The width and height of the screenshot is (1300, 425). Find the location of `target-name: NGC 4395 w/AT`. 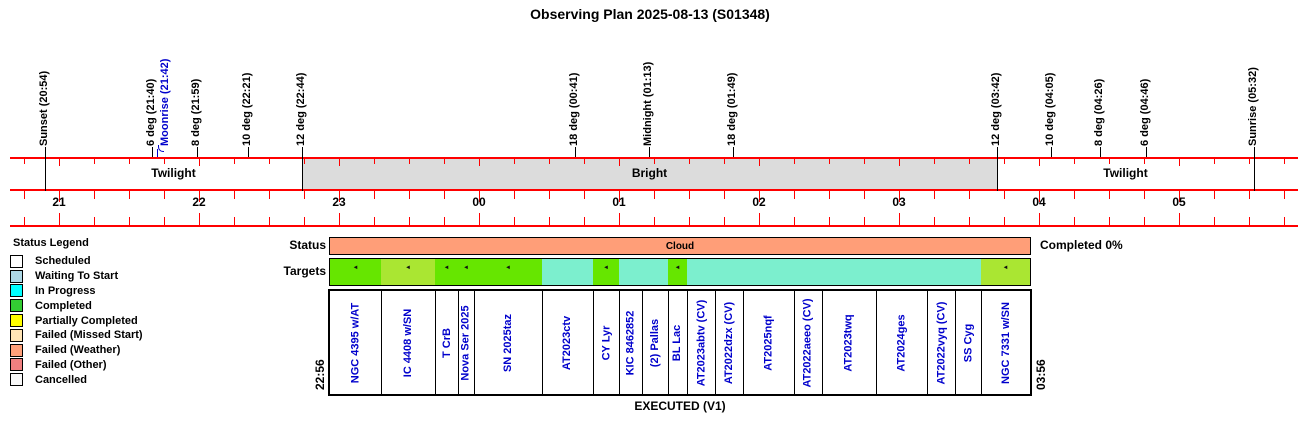

target-name: NGC 4395 w/AT is located at coordinates (355, 342).